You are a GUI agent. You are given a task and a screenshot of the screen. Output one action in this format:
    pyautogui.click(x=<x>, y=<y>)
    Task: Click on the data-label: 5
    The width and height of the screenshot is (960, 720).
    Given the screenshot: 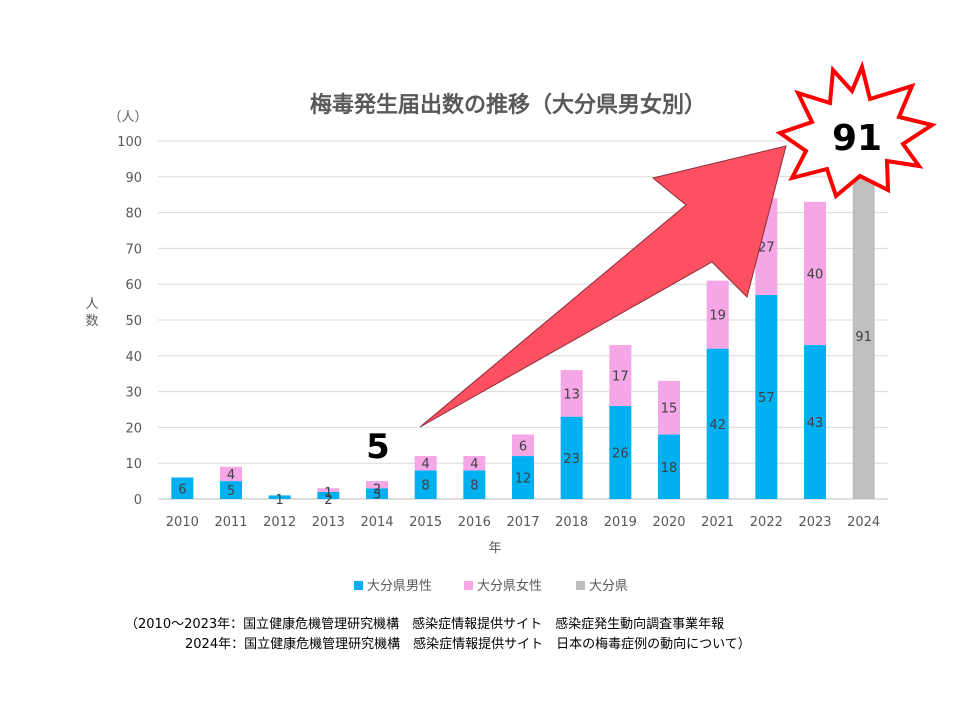 What is the action you would take?
    pyautogui.click(x=231, y=491)
    